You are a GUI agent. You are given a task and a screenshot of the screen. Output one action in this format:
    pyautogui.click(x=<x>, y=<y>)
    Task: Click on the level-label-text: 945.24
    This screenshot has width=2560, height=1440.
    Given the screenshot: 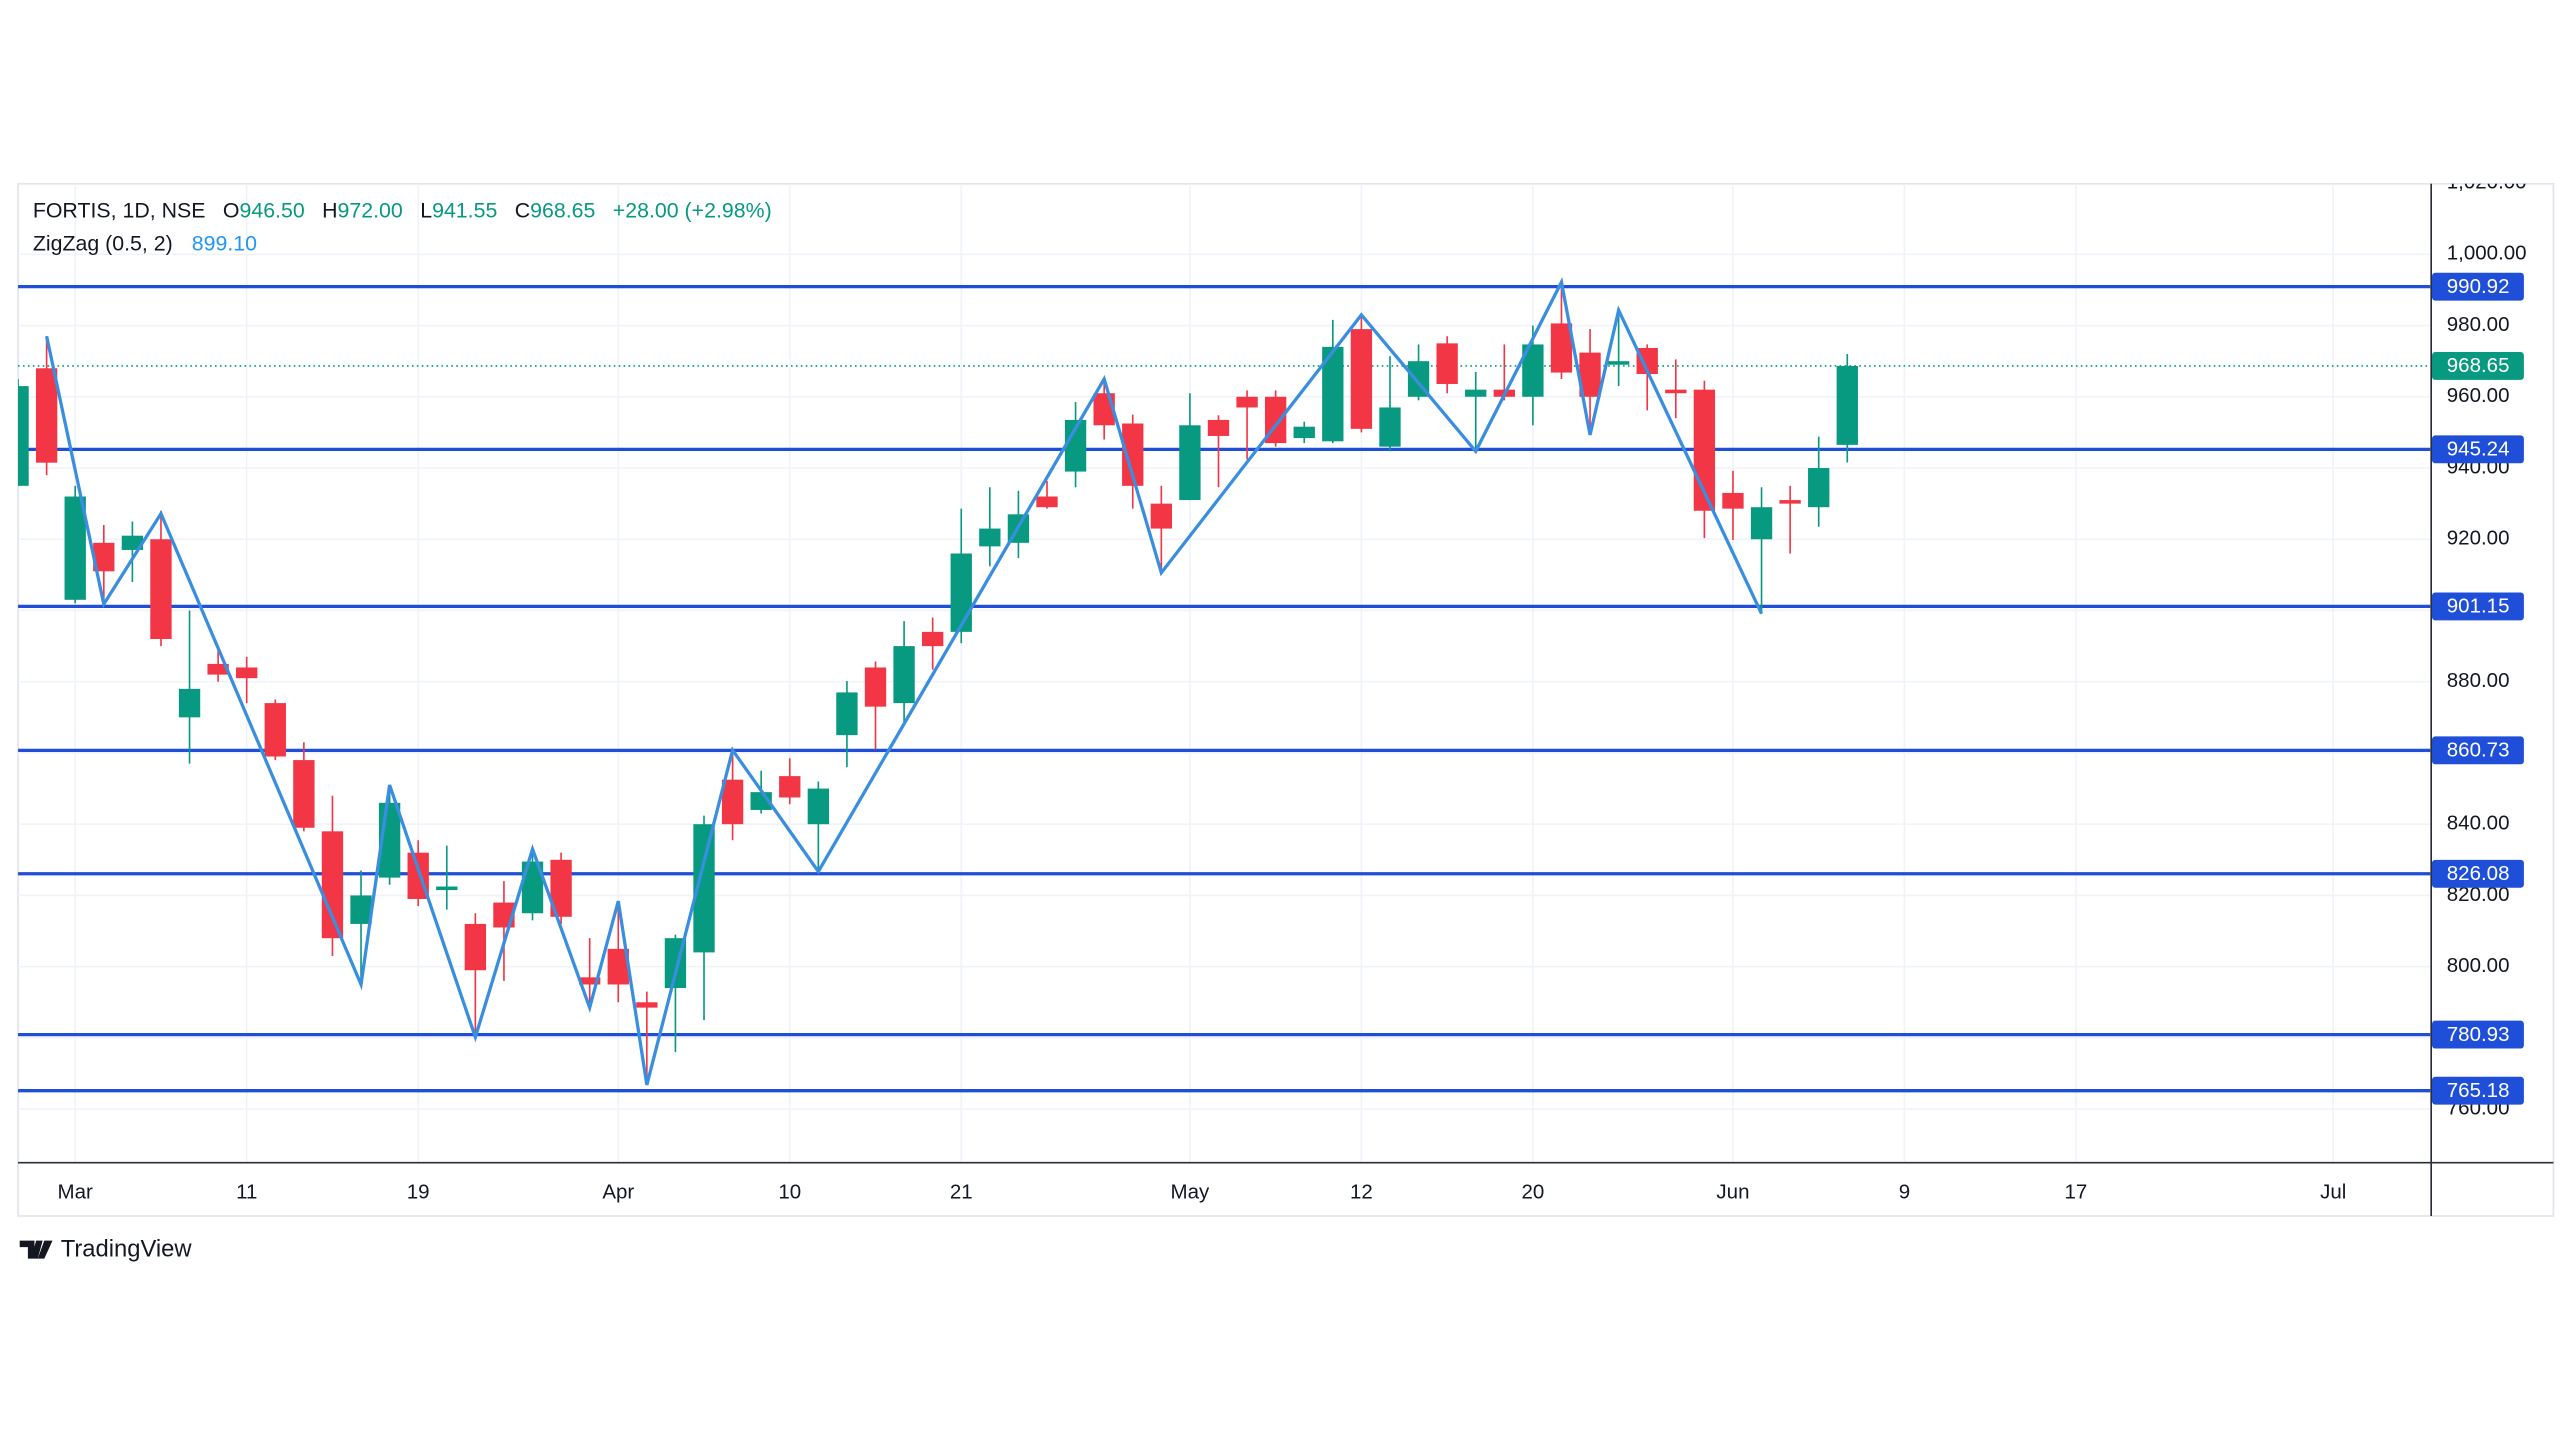 What is the action you would take?
    pyautogui.click(x=2478, y=449)
    